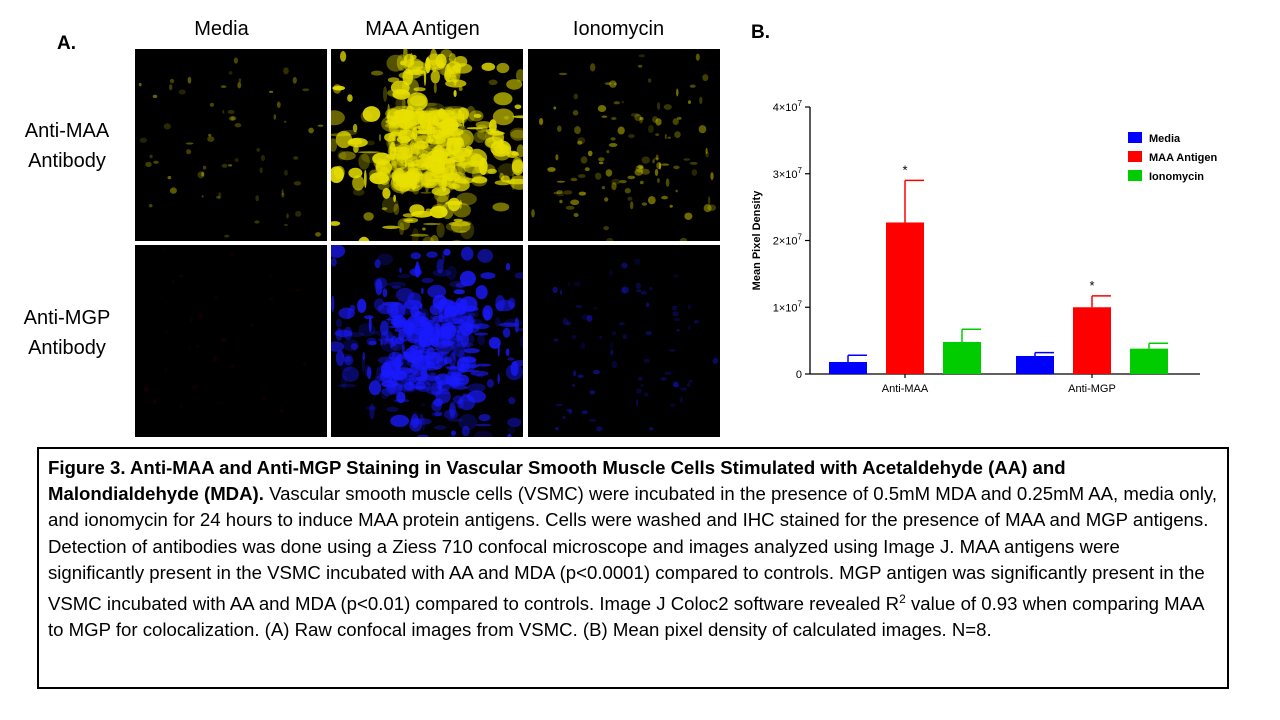  Describe the element at coordinates (788, 240) in the screenshot. I see `y-tick-label: 2×10⁷` at that location.